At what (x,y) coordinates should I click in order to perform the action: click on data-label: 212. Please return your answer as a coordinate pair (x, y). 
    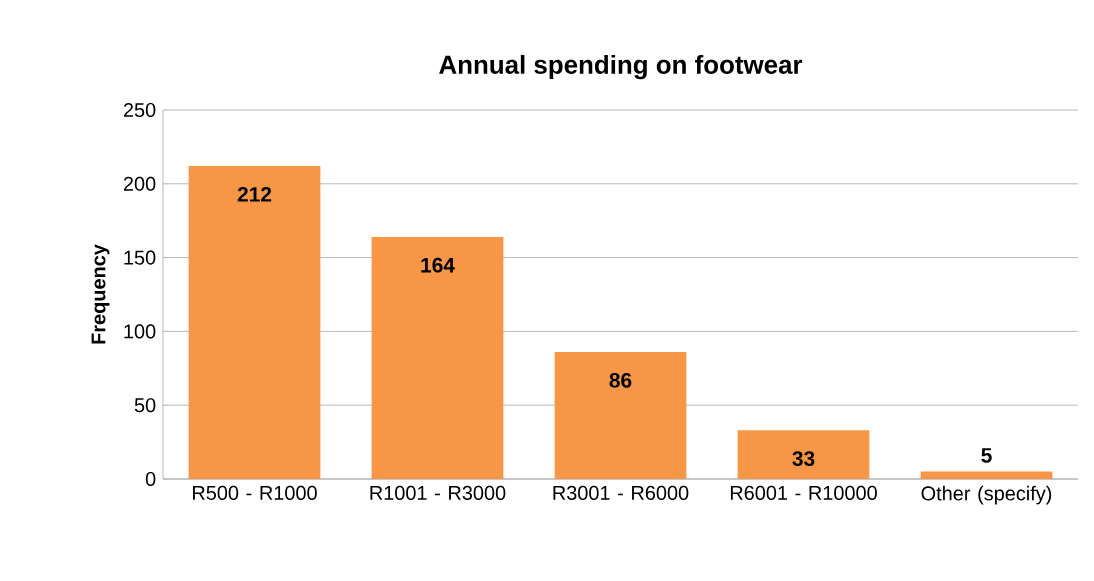
    Looking at the image, I should click on (254, 194).